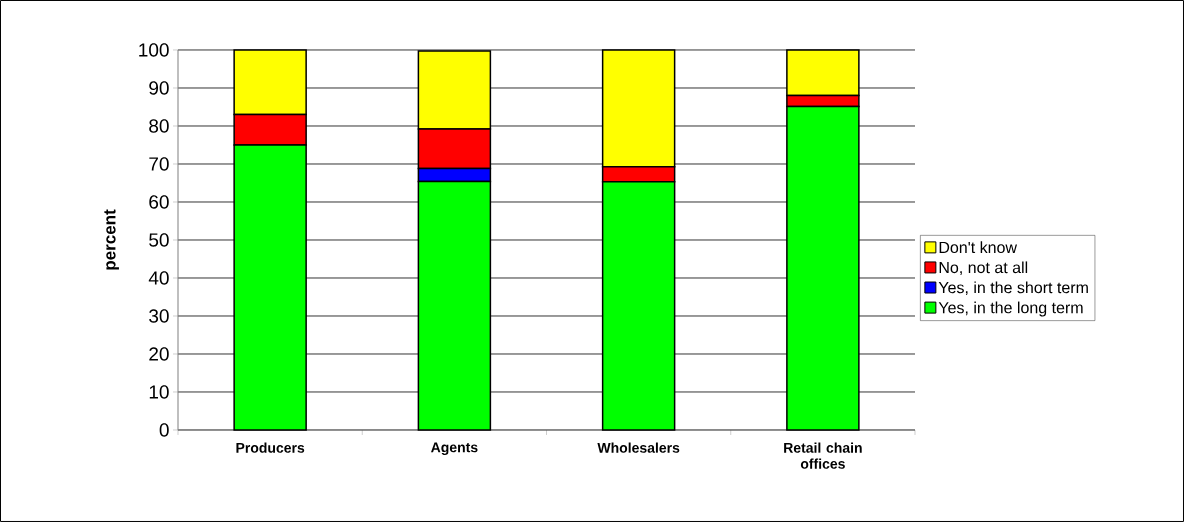 The height and width of the screenshot is (522, 1184). What do you see at coordinates (270, 447) in the screenshot?
I see `x-tick-label: Producers` at bounding box center [270, 447].